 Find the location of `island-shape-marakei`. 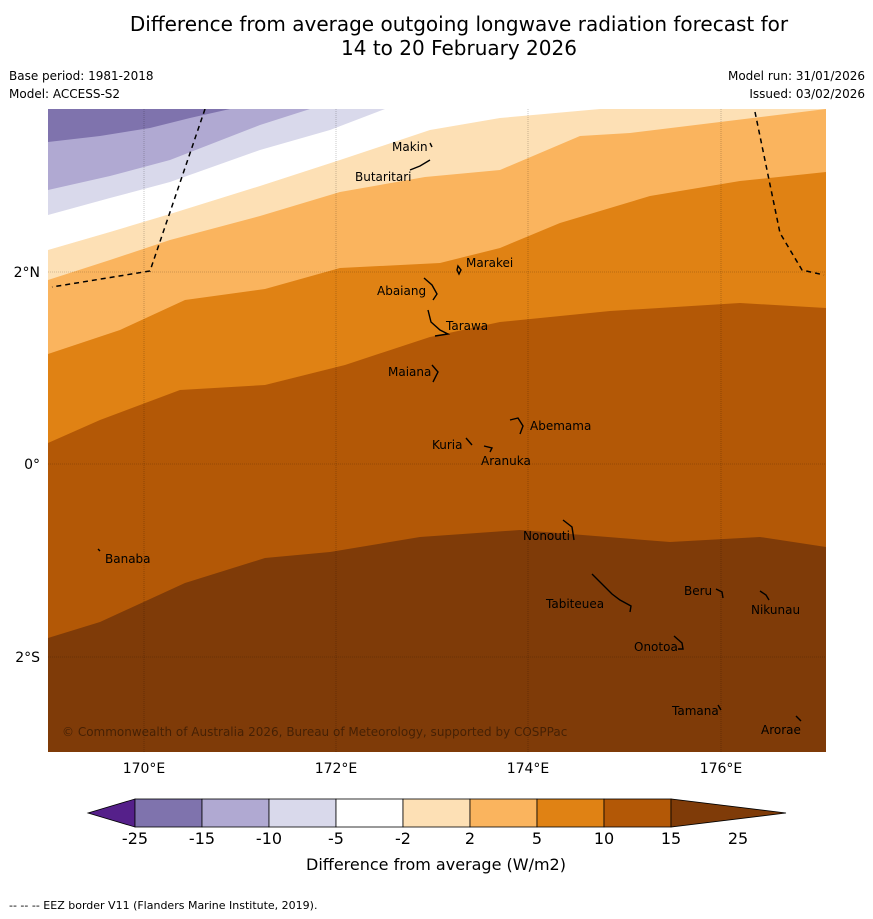

island-shape-marakei is located at coordinates (459, 270).